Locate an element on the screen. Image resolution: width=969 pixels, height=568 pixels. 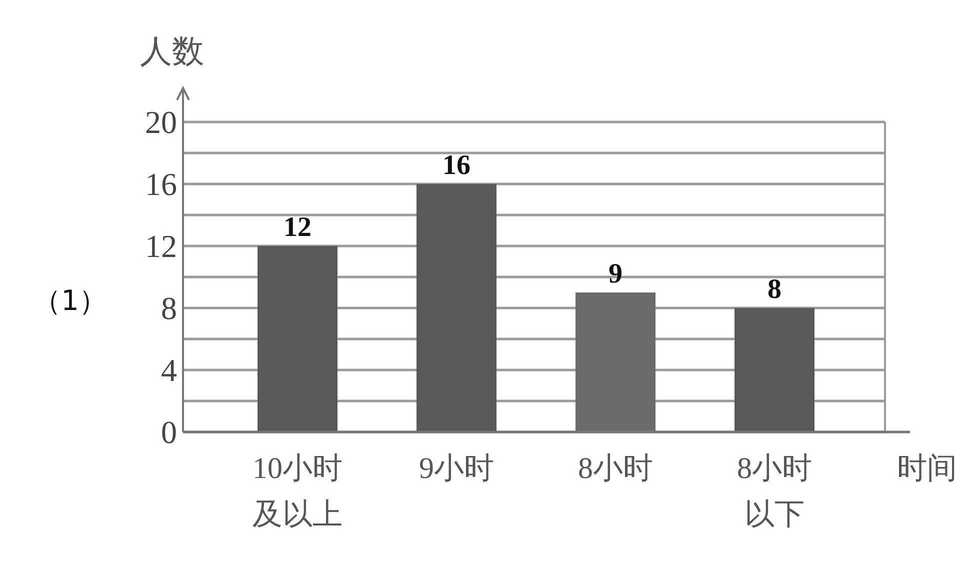
x-tick-label: 8小时 is located at coordinates (615, 468).